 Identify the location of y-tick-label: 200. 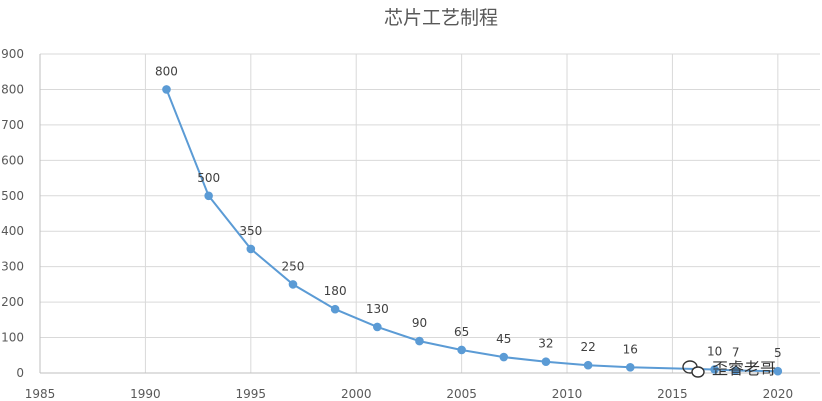
(12, 302).